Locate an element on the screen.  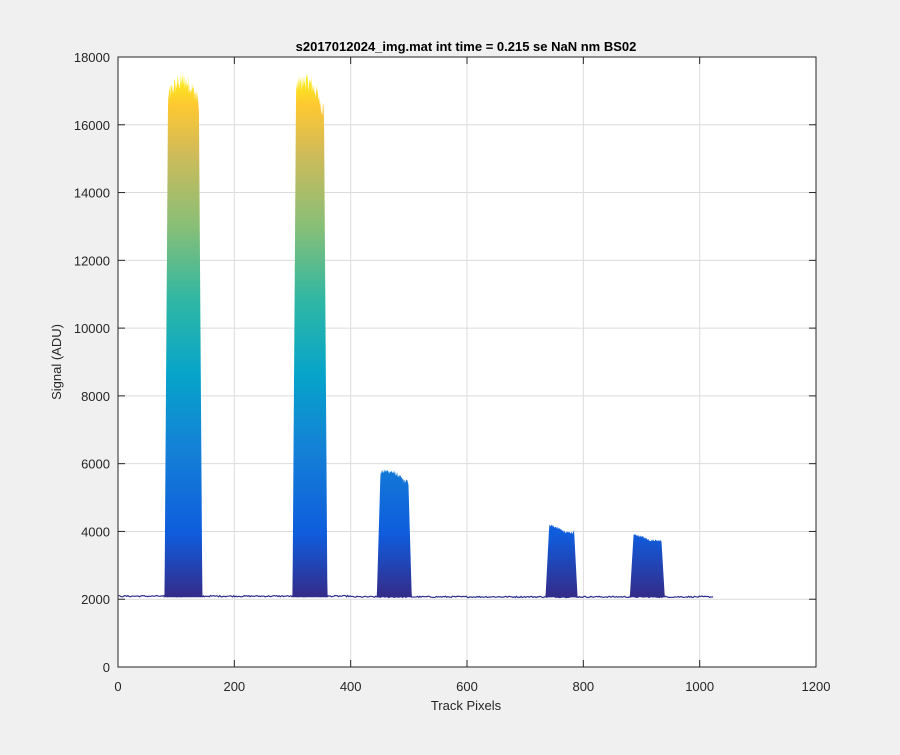
x-tick-label: 600 is located at coordinates (467, 686).